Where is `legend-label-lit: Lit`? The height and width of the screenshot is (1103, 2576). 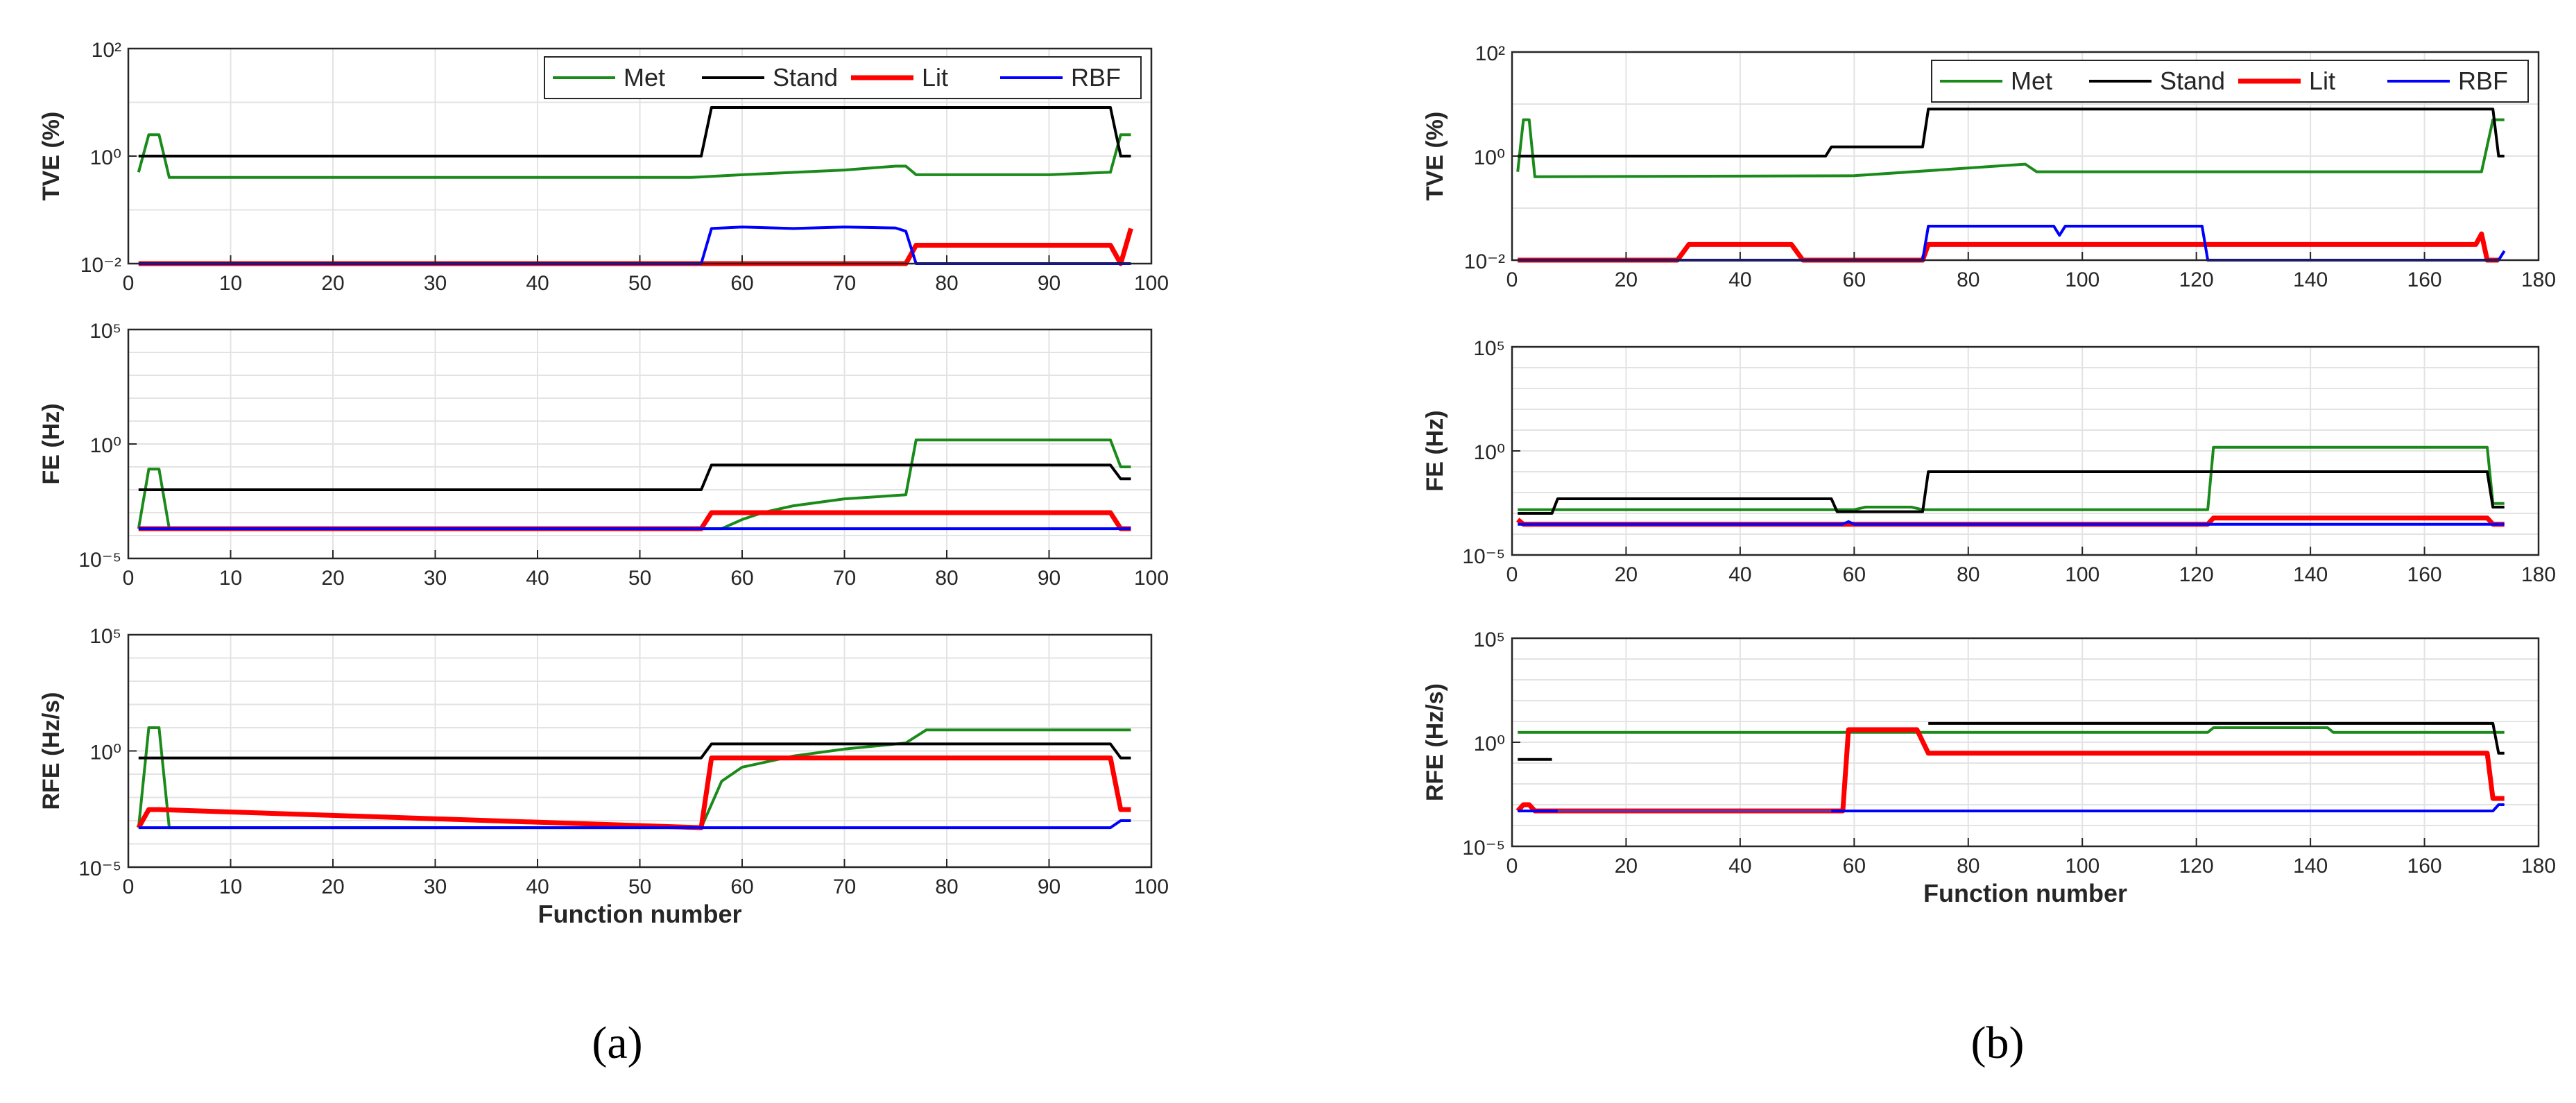 legend-label-lit: Lit is located at coordinates (935, 77).